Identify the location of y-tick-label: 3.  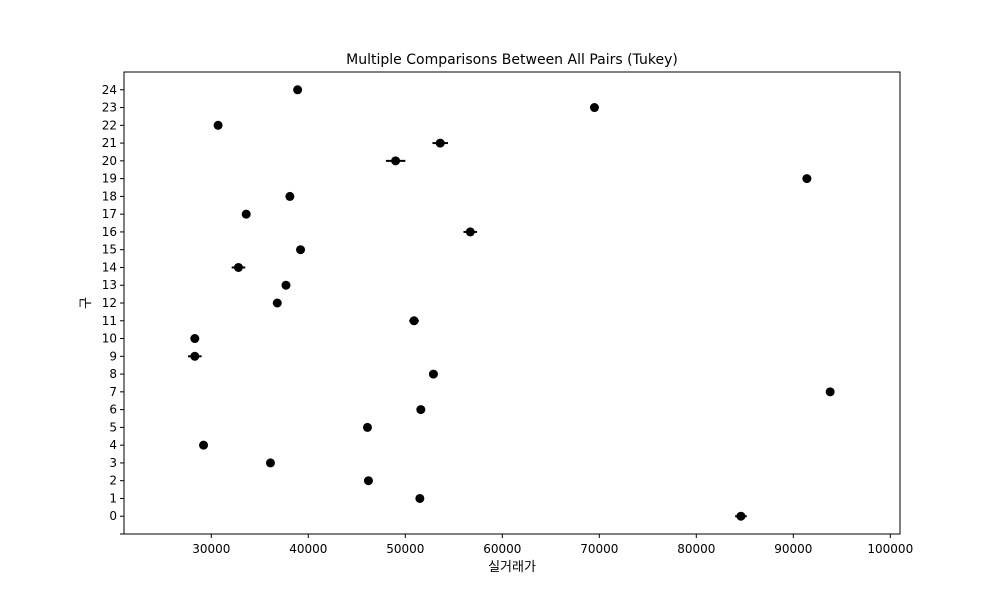
(113, 463).